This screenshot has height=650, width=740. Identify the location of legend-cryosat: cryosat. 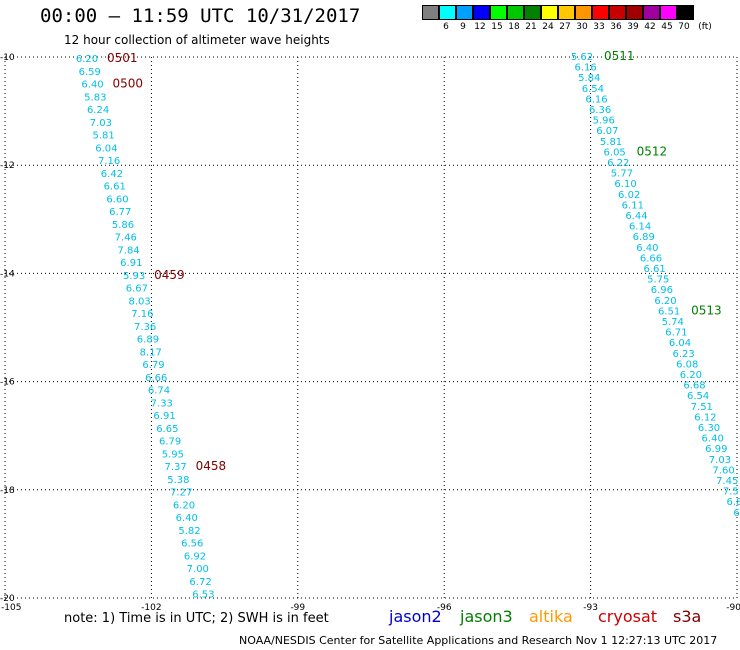
(628, 616).